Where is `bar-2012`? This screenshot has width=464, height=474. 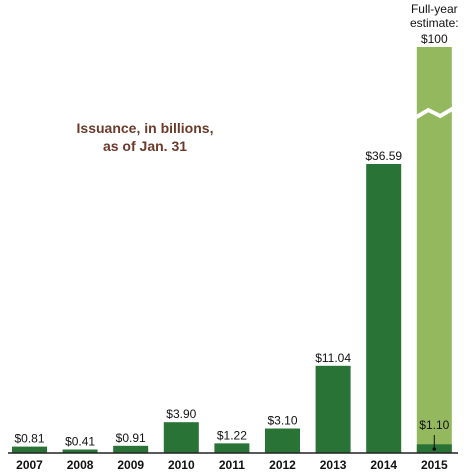
bar-2012 is located at coordinates (282, 440).